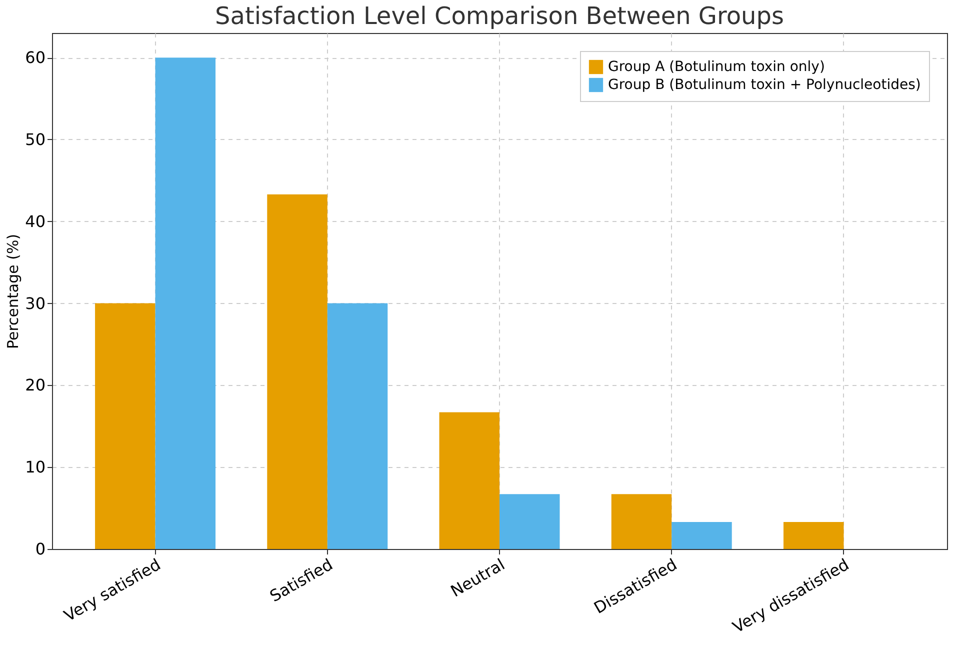 The height and width of the screenshot is (653, 975). I want to click on y-tick-label: 50, so click(35, 139).